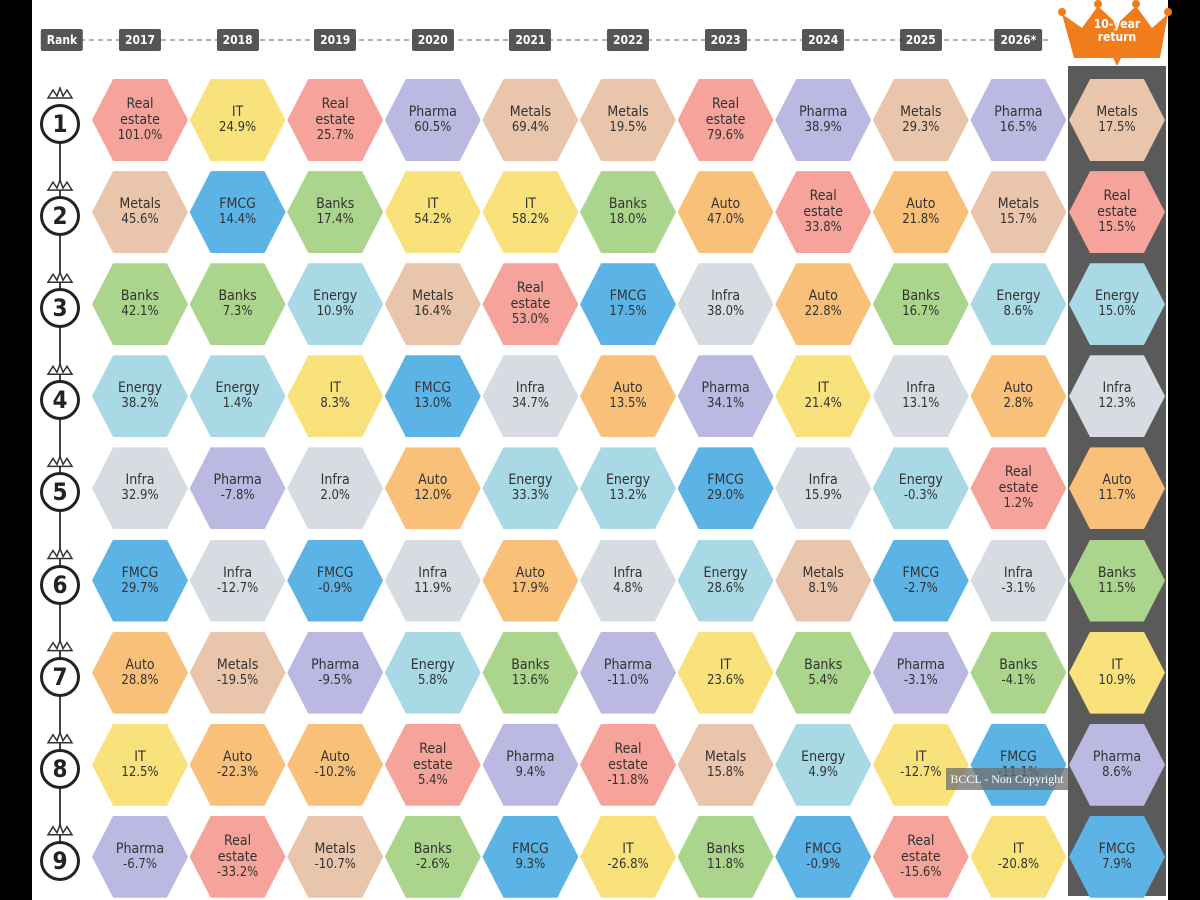 This screenshot has width=1200, height=900. Describe the element at coordinates (920, 120) in the screenshot. I see `sector-cell: Metals 29.3%` at that location.